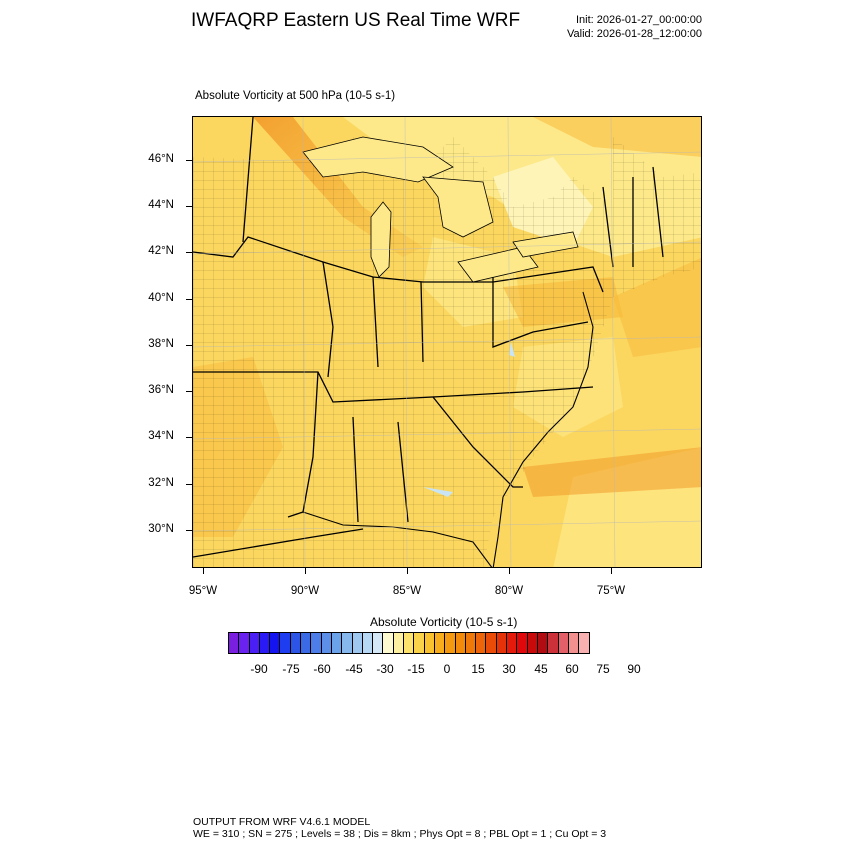 Image resolution: width=850 pixels, height=850 pixels. Describe the element at coordinates (161, 159) in the screenshot. I see `lat-label-46n: 46°N` at that location.